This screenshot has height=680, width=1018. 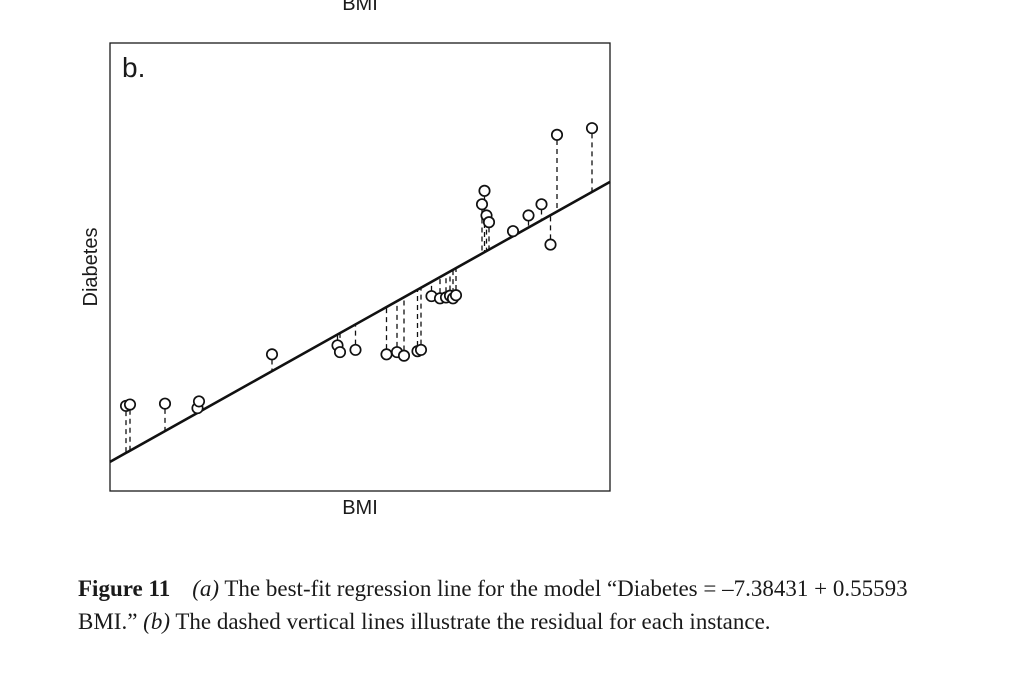 What do you see at coordinates (124, 588) in the screenshot?
I see `figure-label: Figure 11` at bounding box center [124, 588].